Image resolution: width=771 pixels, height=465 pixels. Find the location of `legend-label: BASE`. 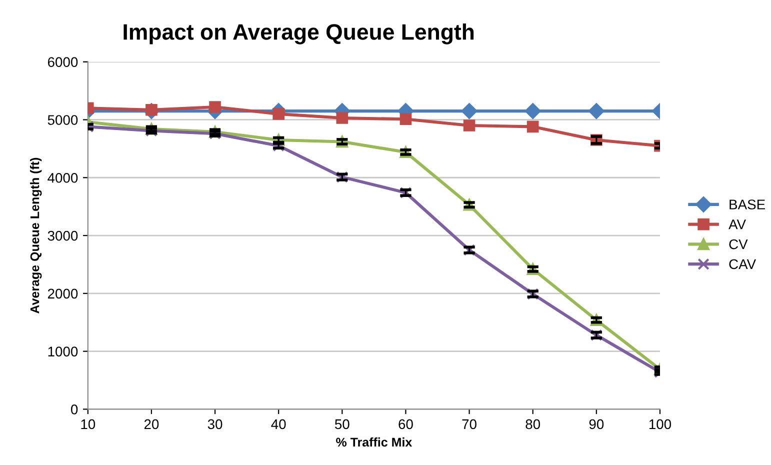

legend-label: BASE is located at coordinates (747, 205).